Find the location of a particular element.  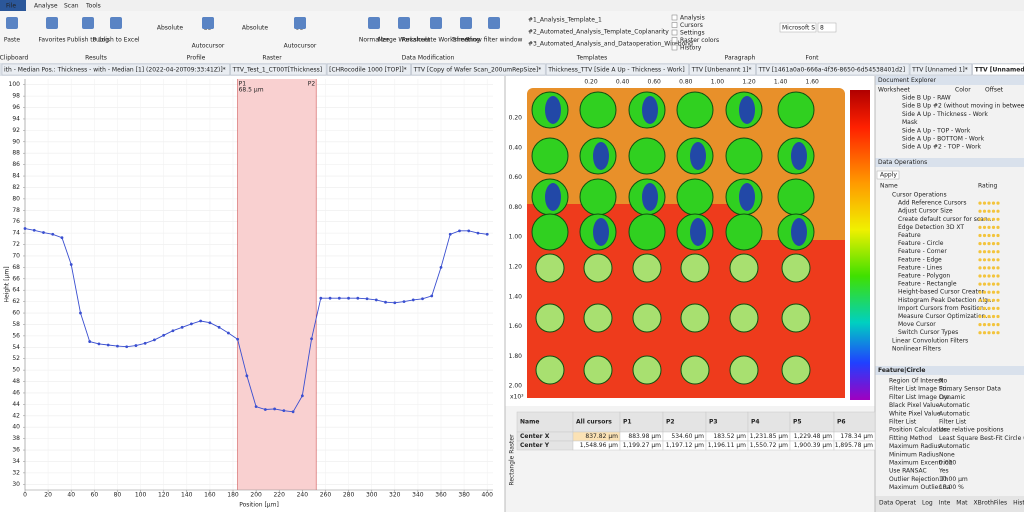

size-box is located at coordinates (827, 27).